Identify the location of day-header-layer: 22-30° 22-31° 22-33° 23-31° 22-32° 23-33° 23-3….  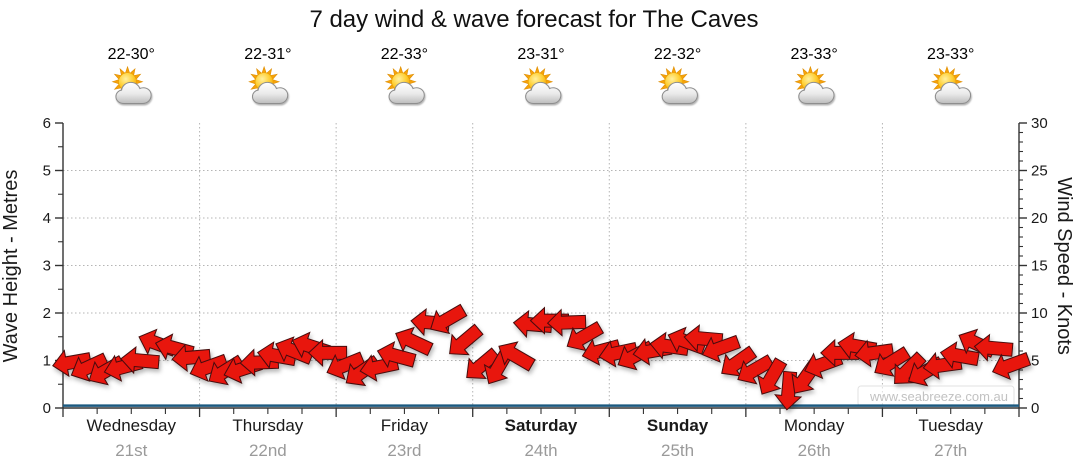
(541, 75).